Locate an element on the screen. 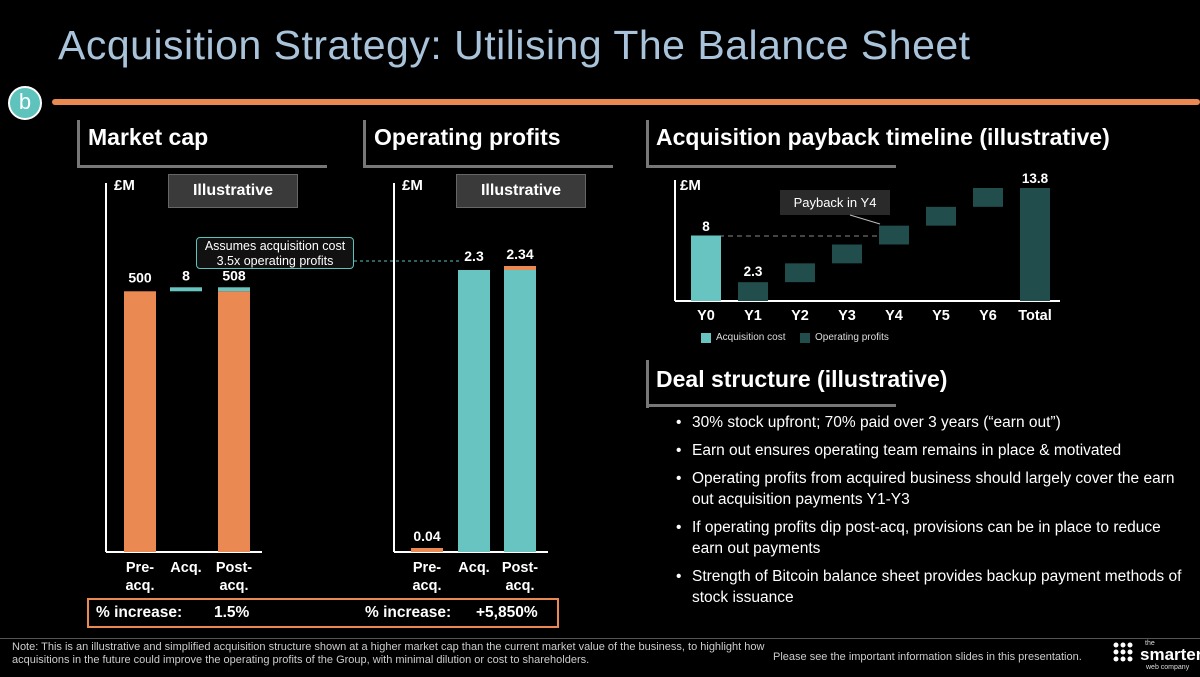 The image size is (1200, 677). payback-category-label: Y6 is located at coordinates (988, 316).